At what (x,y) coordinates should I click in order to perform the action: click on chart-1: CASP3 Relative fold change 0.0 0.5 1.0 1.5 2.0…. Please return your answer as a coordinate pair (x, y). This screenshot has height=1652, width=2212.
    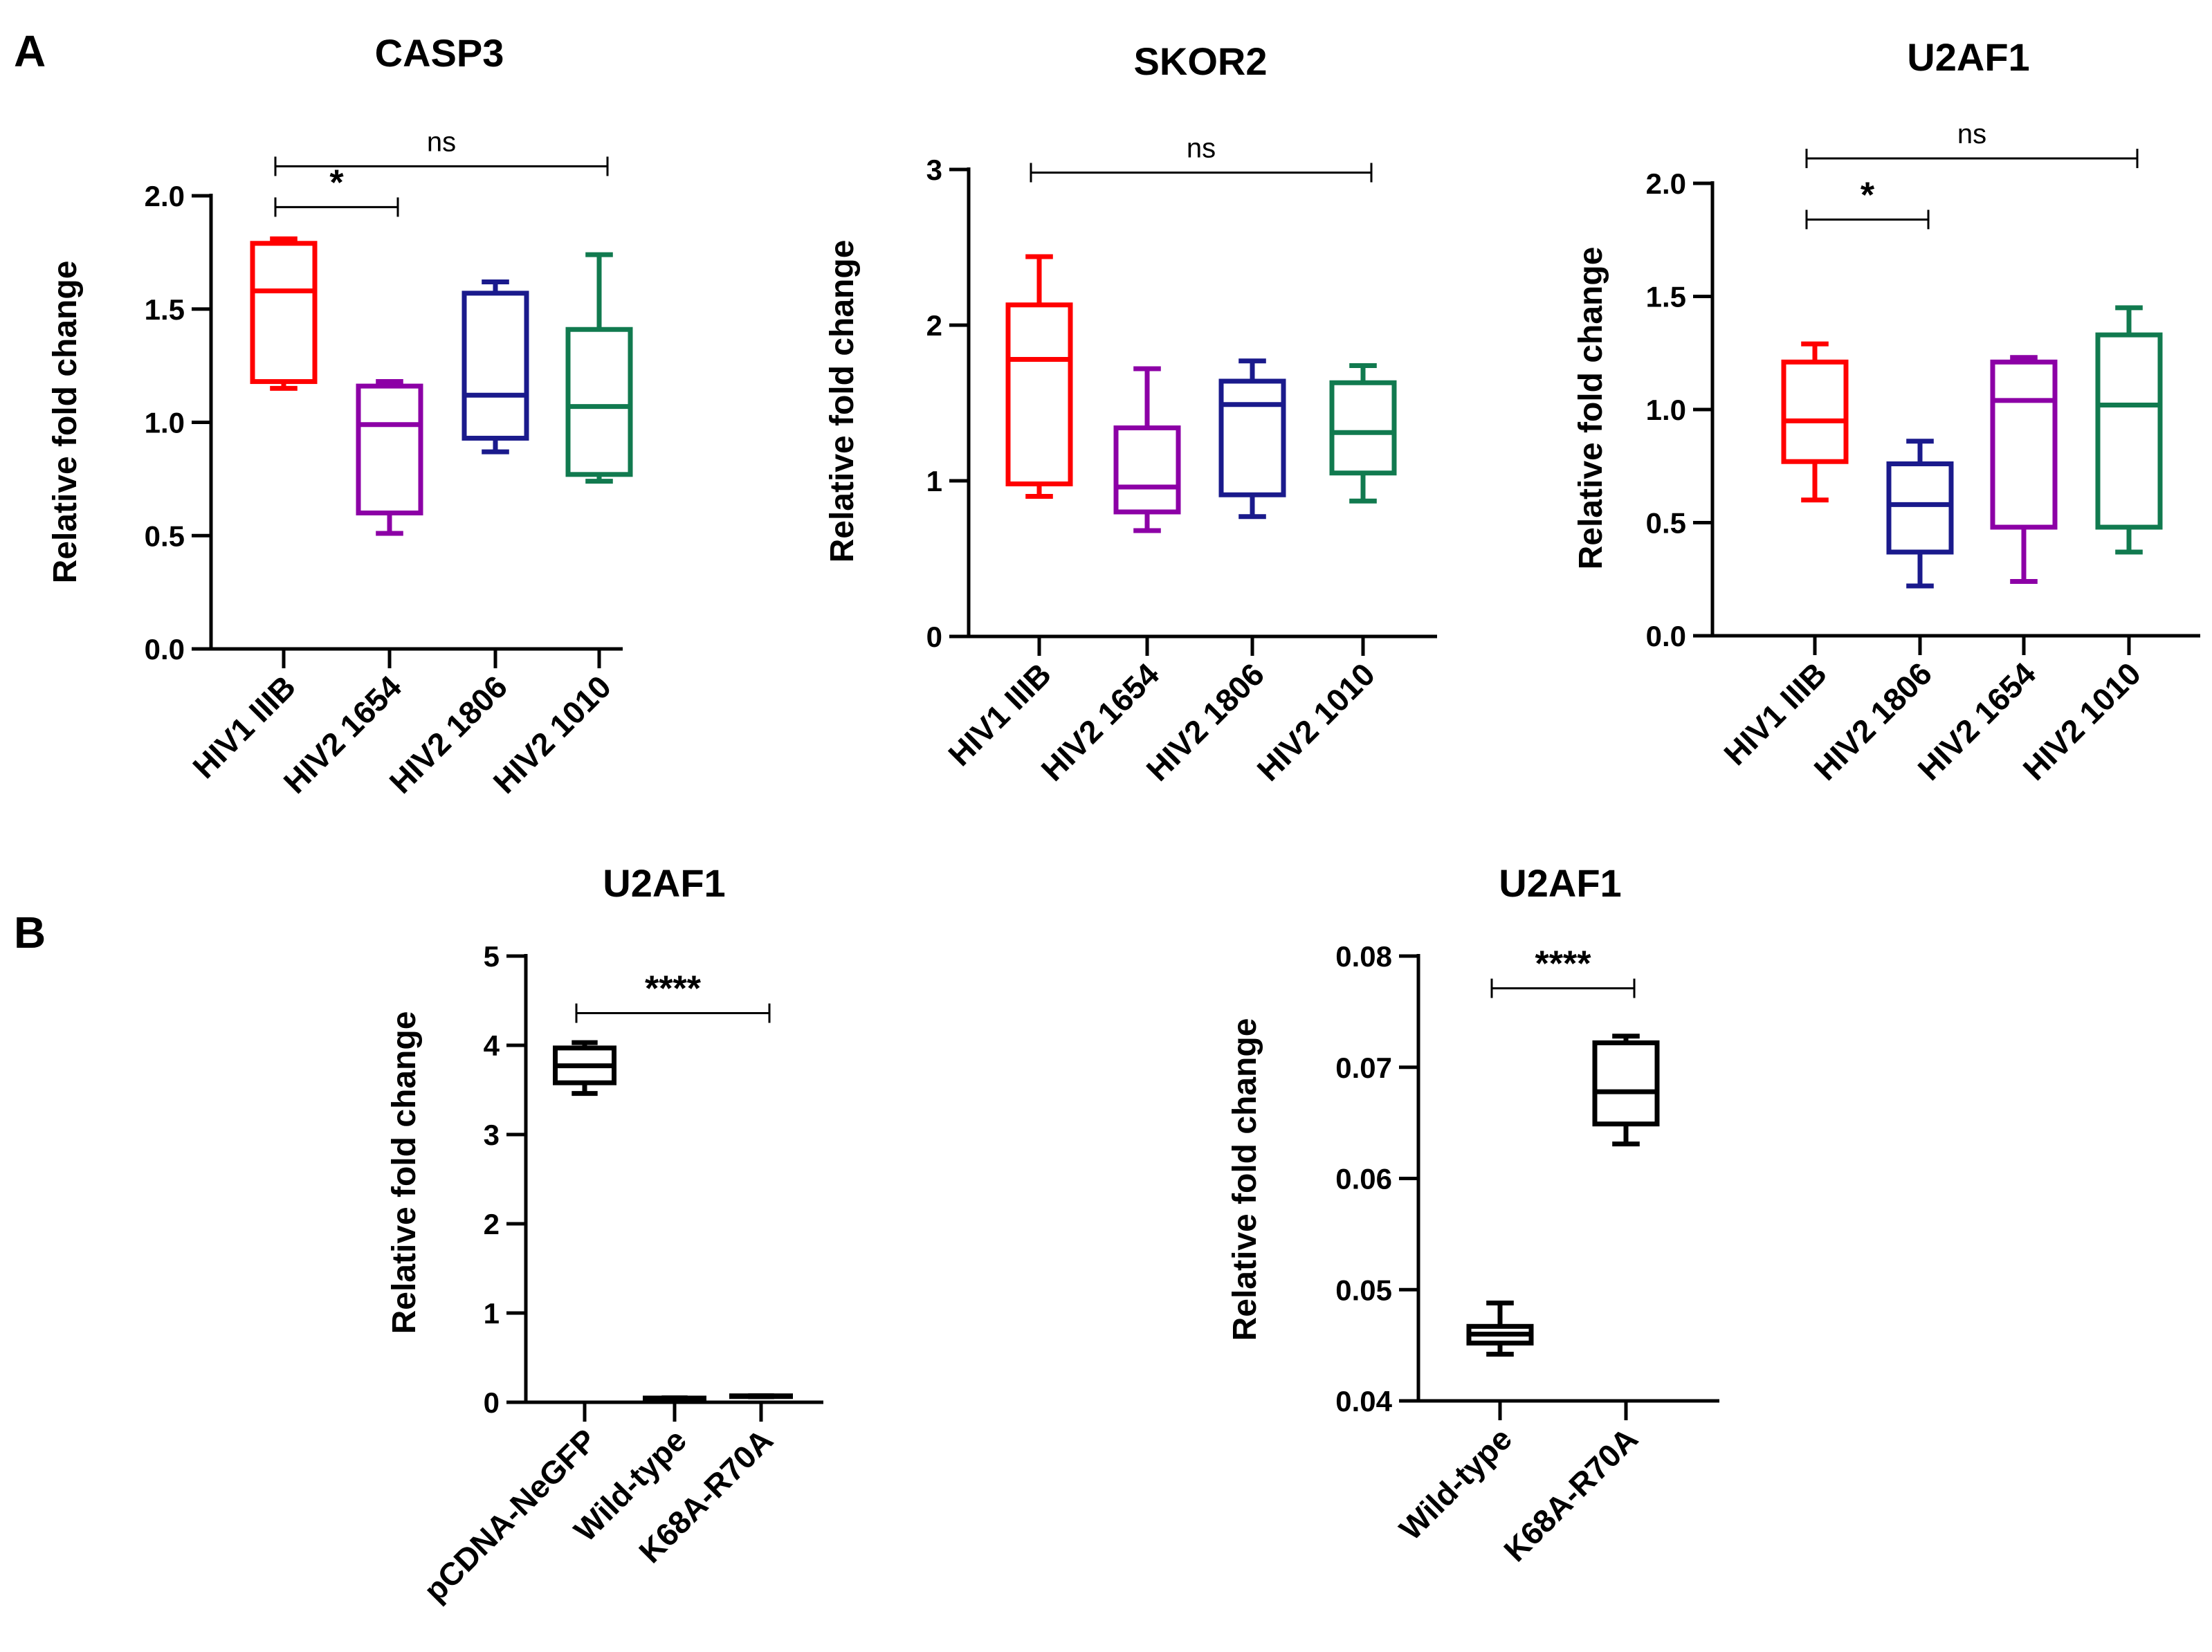
    Looking at the image, I should click on (340, 415).